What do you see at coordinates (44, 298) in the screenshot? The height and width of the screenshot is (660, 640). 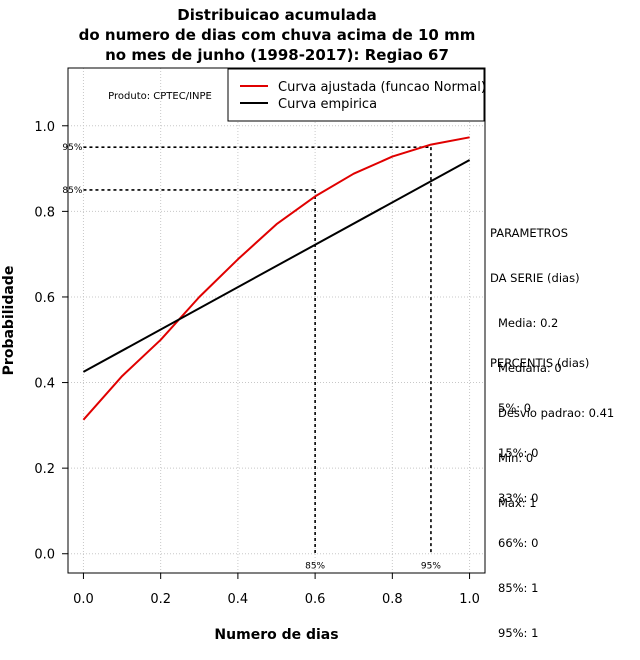 I see `y-tick-label-3: 0.6` at bounding box center [44, 298].